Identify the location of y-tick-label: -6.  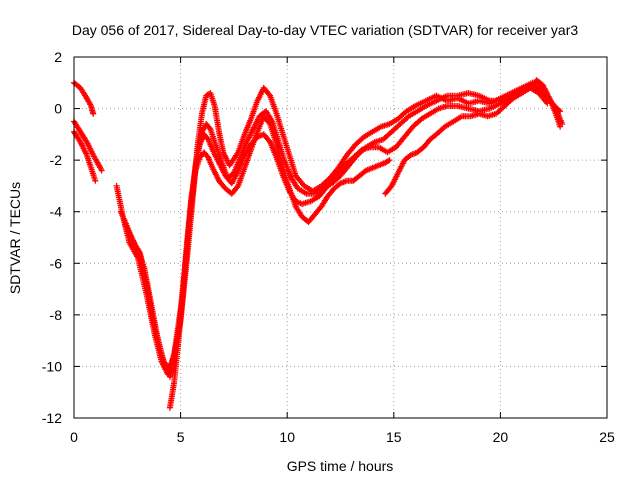
(56, 263).